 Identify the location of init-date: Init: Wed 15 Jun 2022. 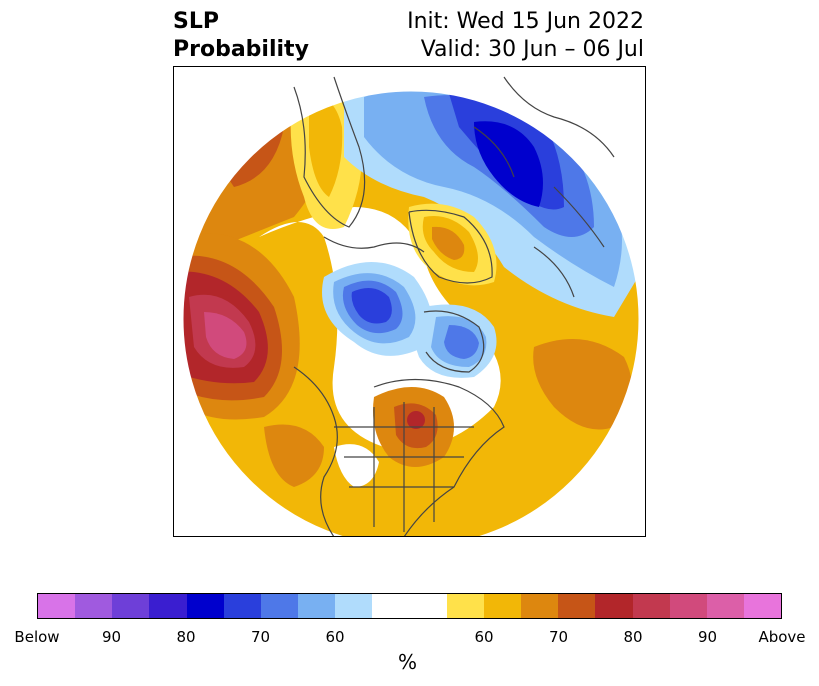
(525, 21).